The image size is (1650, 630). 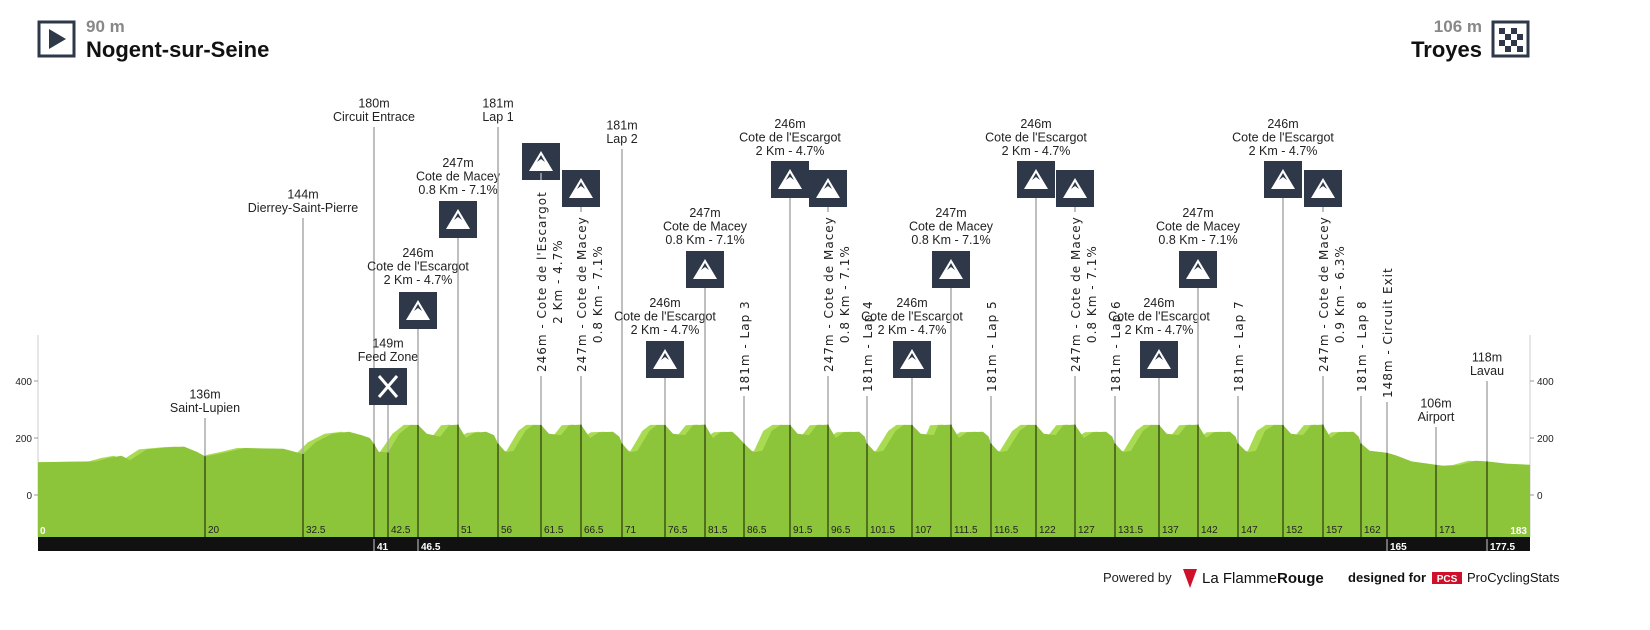 I want to click on waypoint-label-vertical: 0.9 Km - 6.3%, so click(x=1340, y=294).